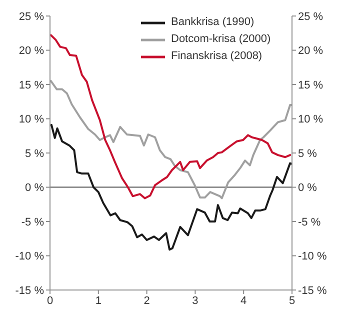  Describe the element at coordinates (312, 290) in the screenshot. I see `y2-tick-label: -15 %` at that location.